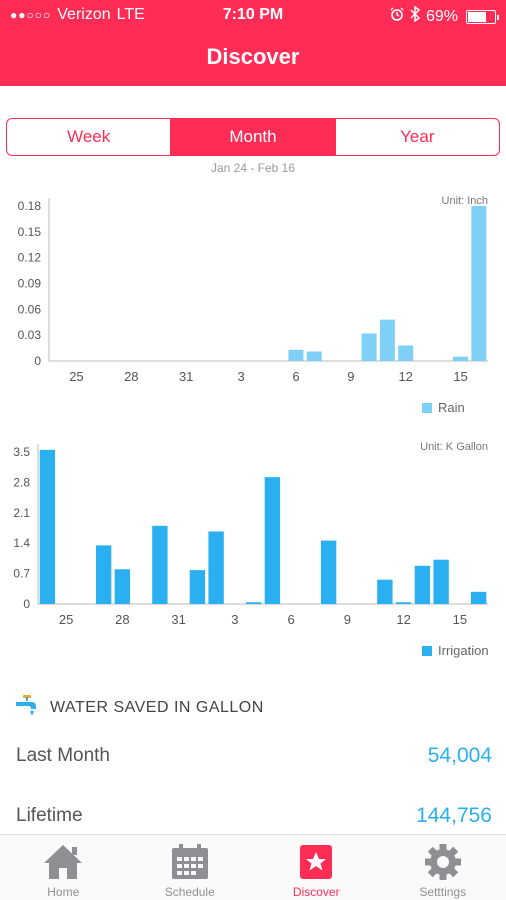 The width and height of the screenshot is (506, 900). What do you see at coordinates (63, 862) in the screenshot?
I see `home-icon` at bounding box center [63, 862].